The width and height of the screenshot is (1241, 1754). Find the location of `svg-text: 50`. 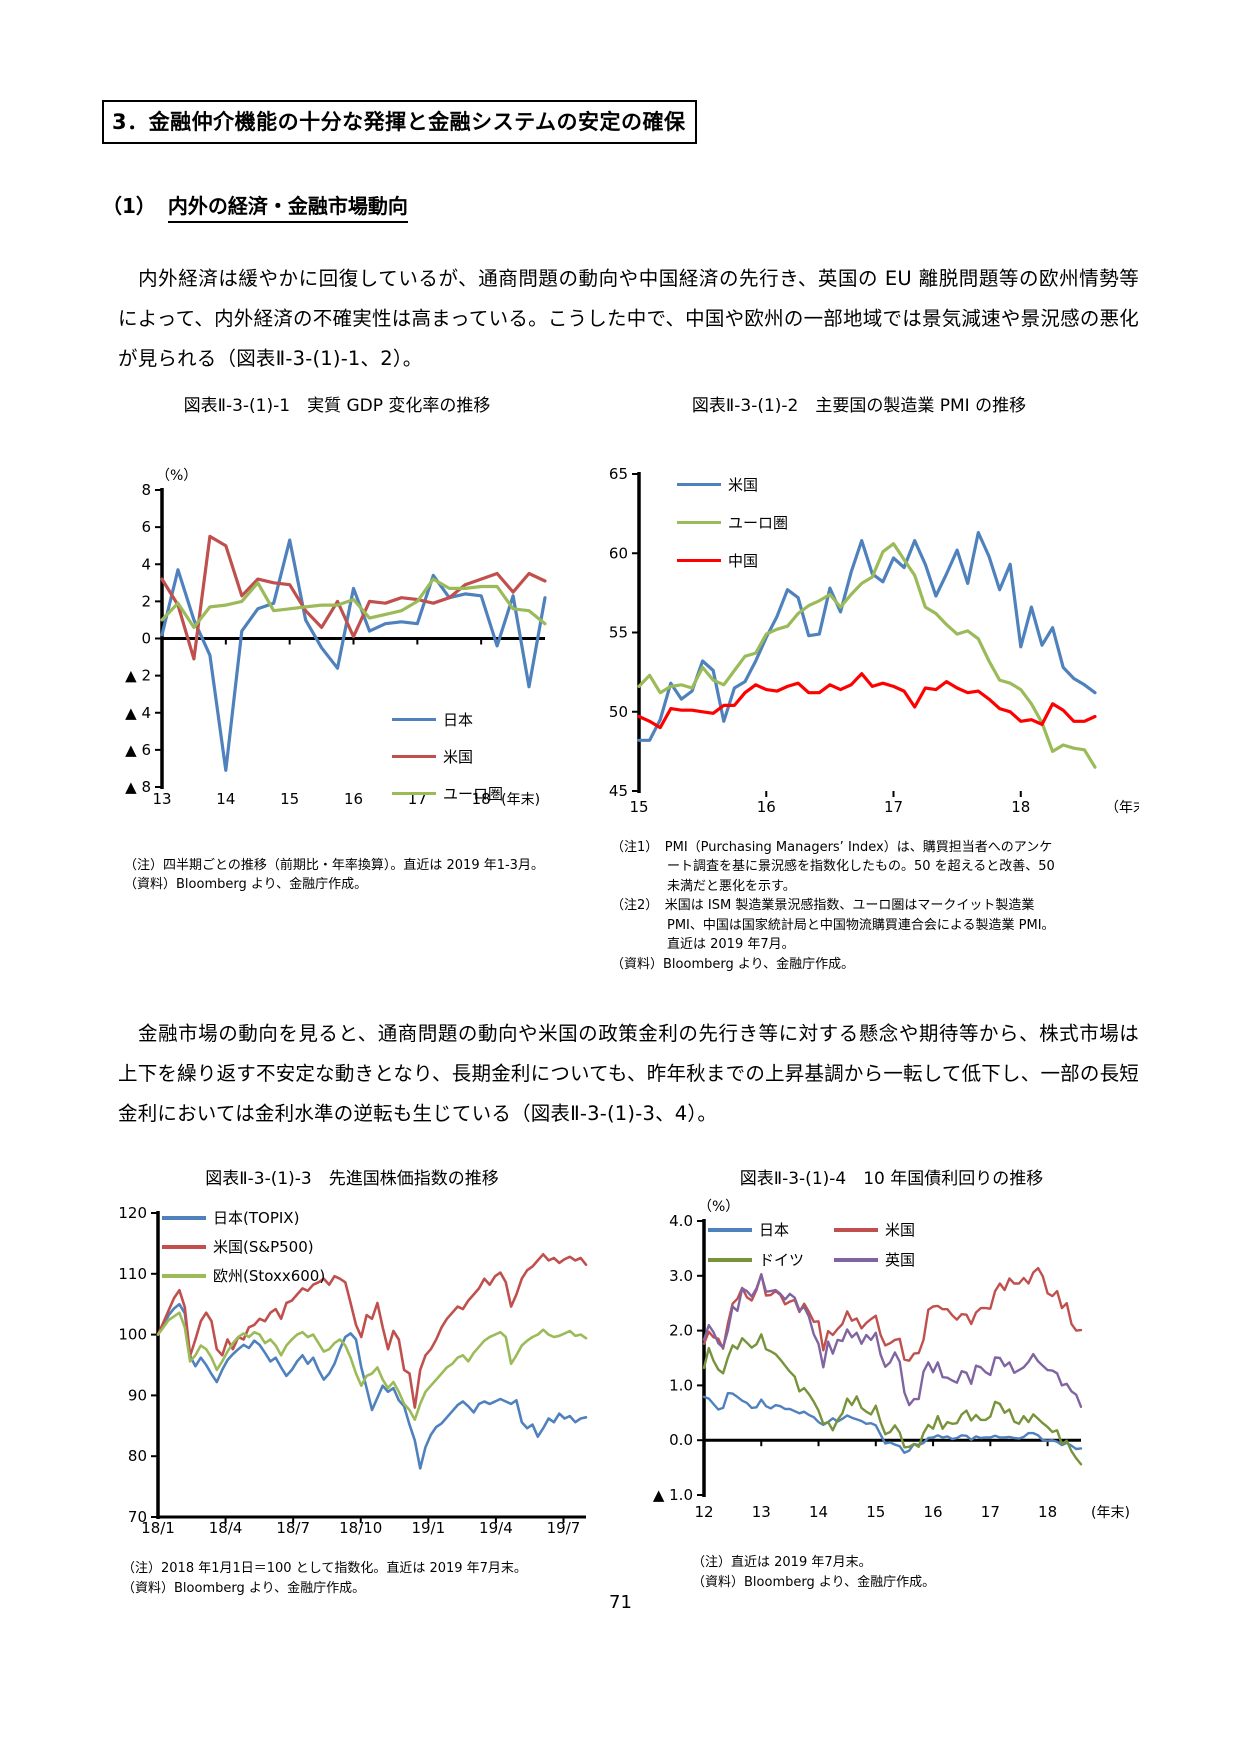

svg-text: 50 is located at coordinates (618, 712).